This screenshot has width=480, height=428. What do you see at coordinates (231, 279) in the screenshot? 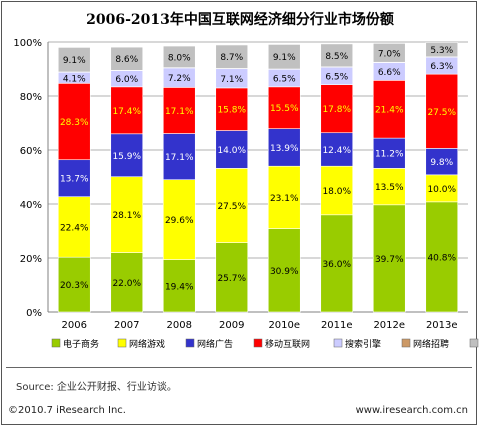
I see `data-label: 25.7%` at bounding box center [231, 279].